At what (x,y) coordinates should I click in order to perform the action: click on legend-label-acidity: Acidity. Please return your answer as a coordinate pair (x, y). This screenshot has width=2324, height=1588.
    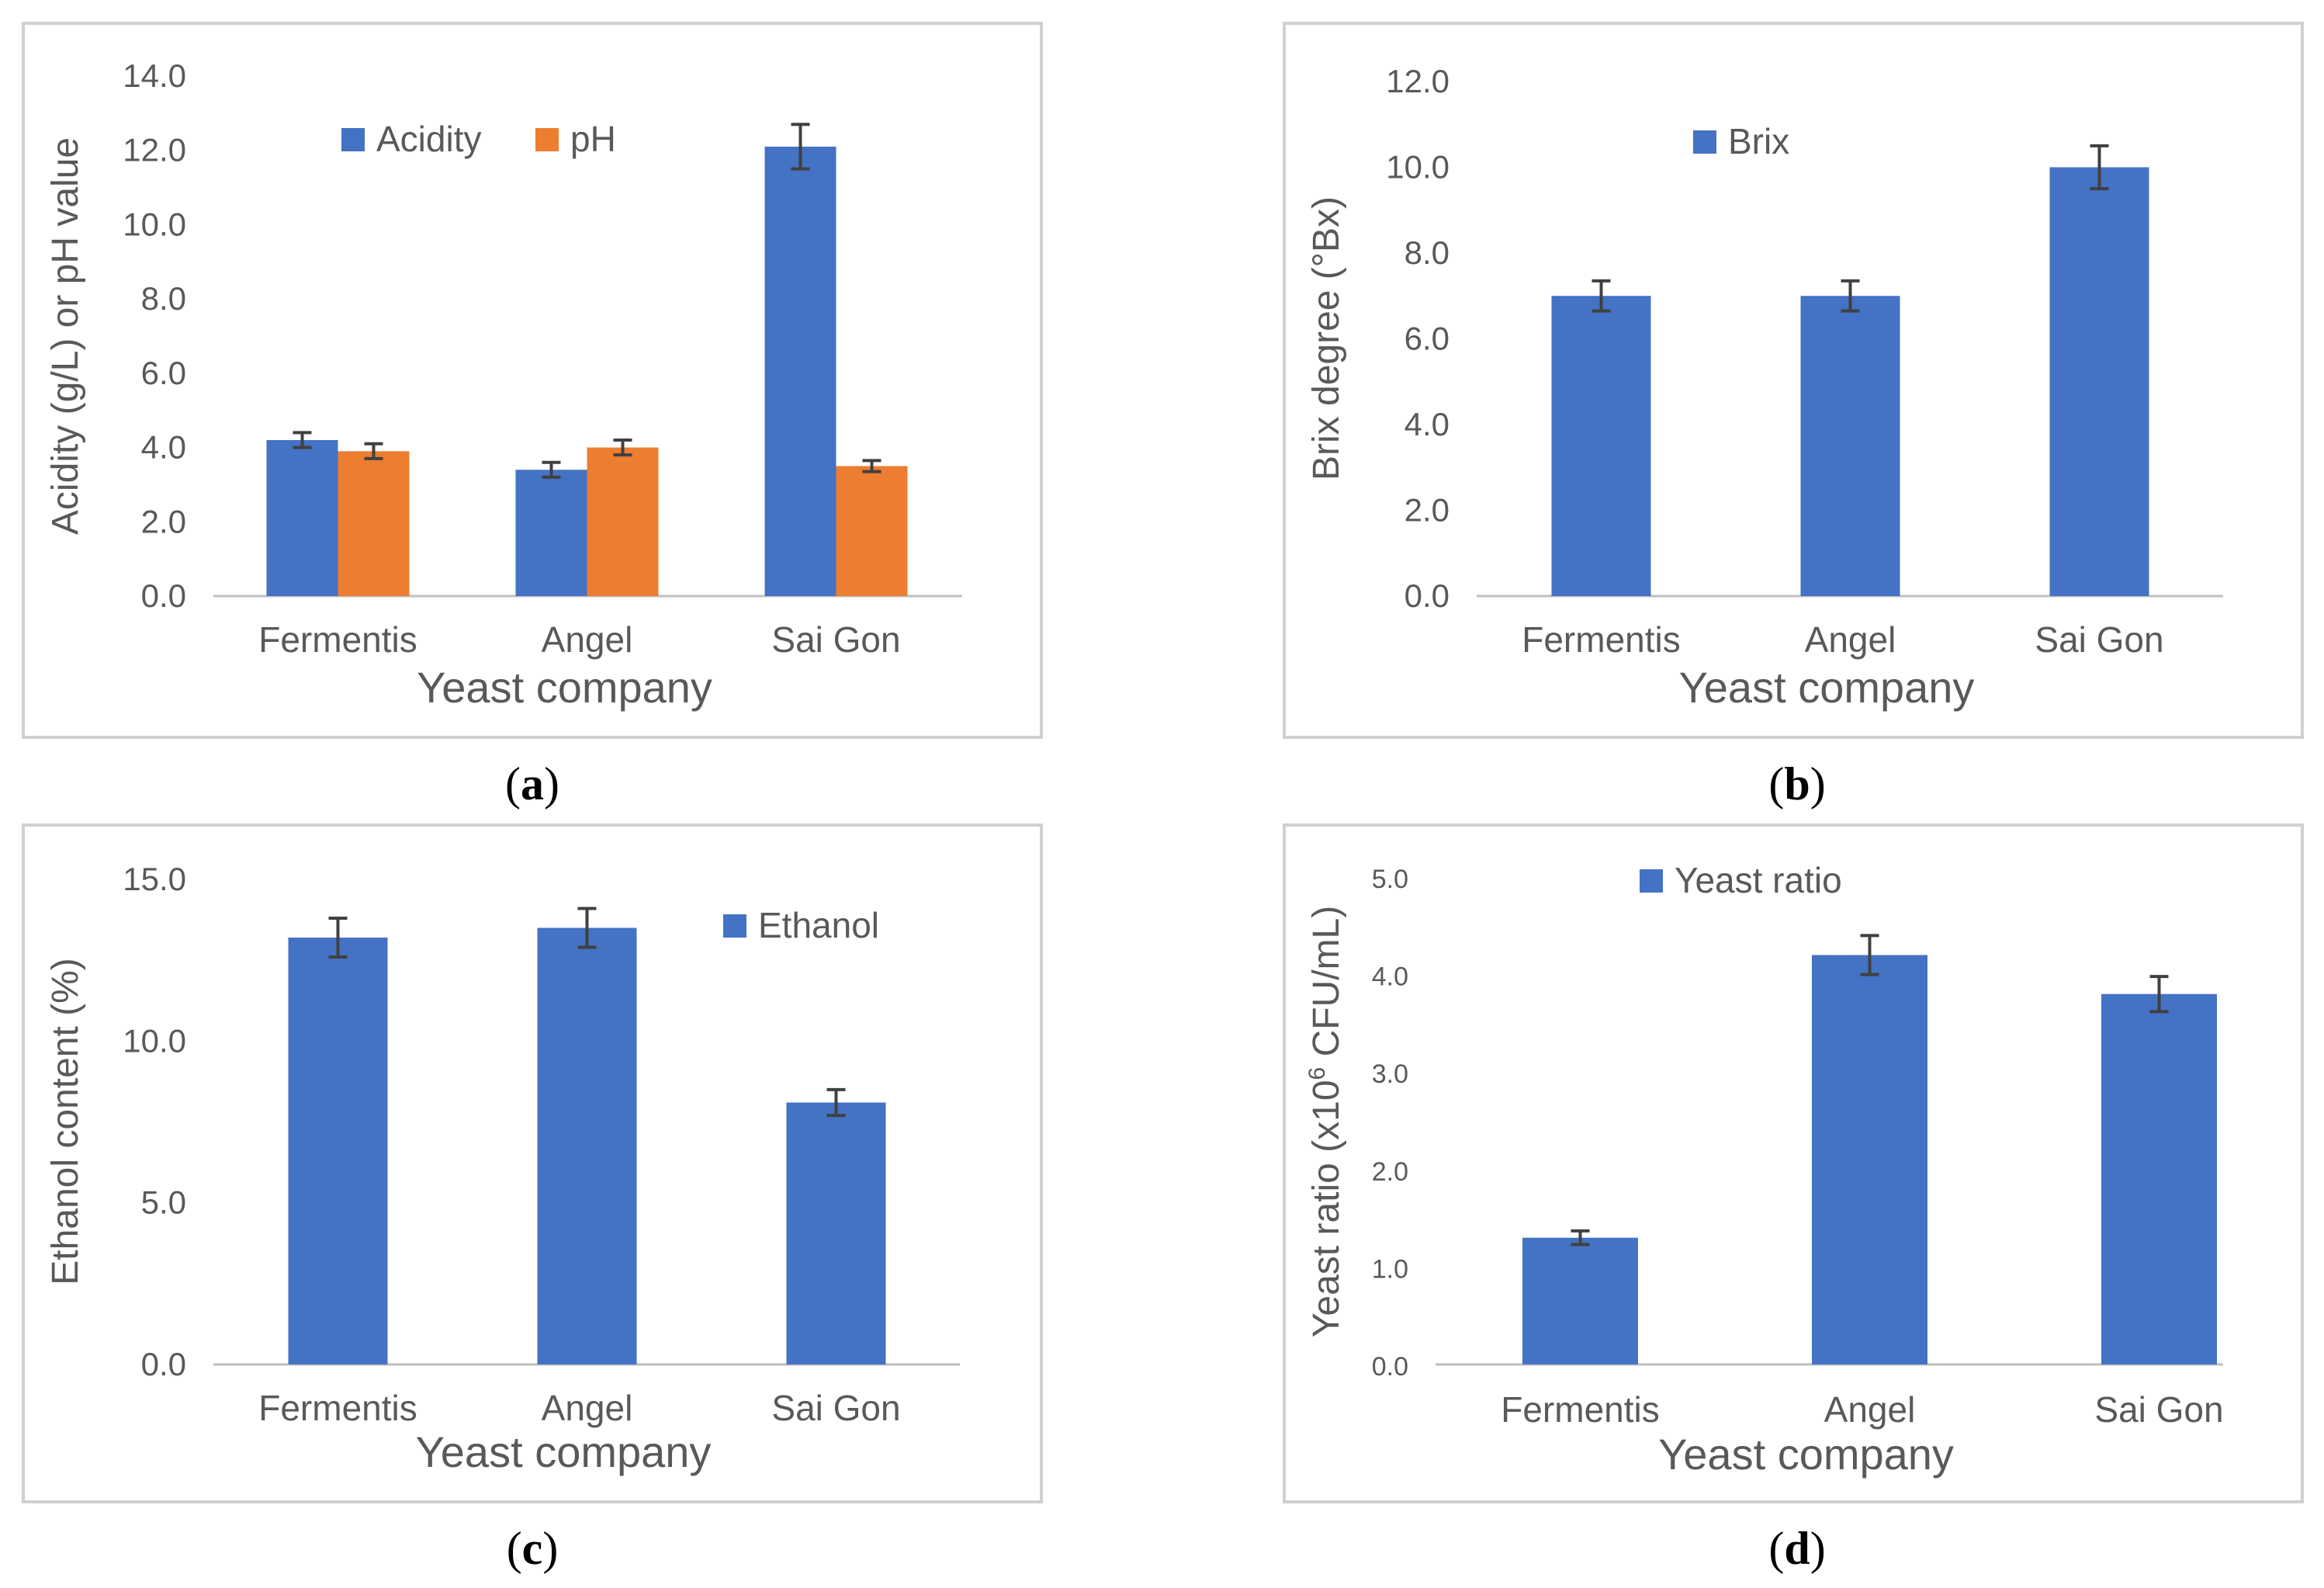
    Looking at the image, I should click on (428, 139).